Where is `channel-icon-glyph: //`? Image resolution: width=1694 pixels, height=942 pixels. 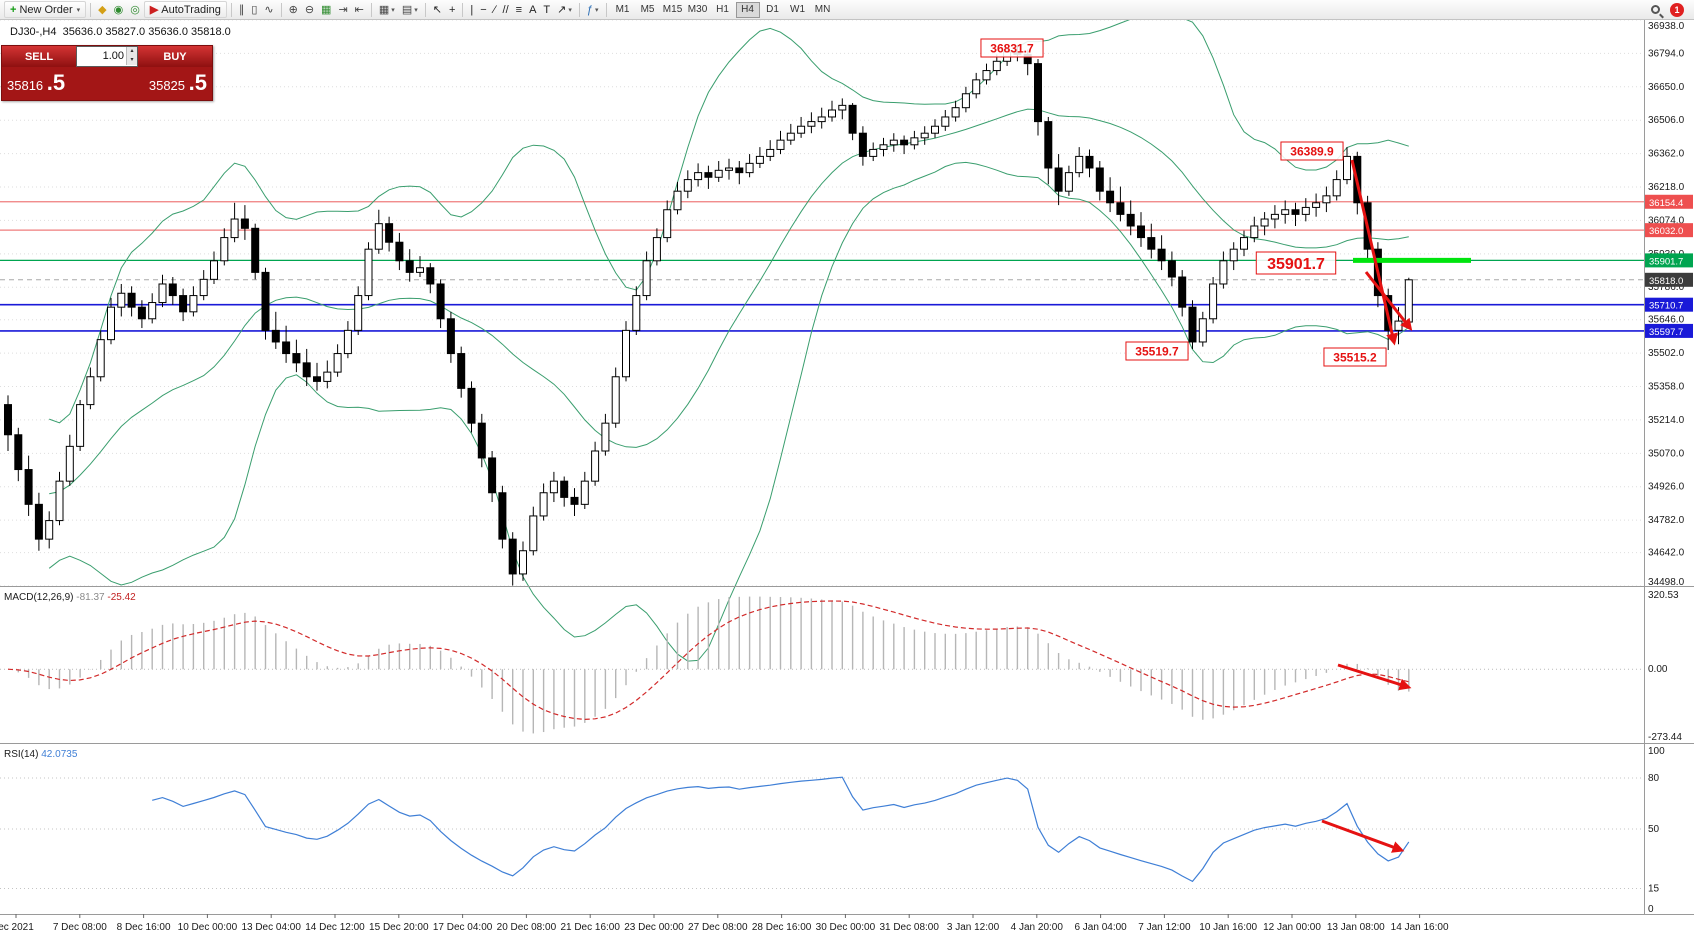
channel-icon-glyph: // is located at coordinates (505, 9).